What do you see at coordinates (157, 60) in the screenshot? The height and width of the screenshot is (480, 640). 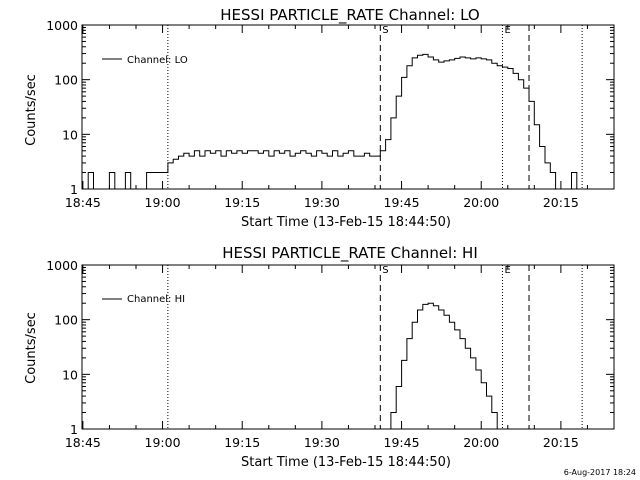 I see `legend-label: Channel: LO` at bounding box center [157, 60].